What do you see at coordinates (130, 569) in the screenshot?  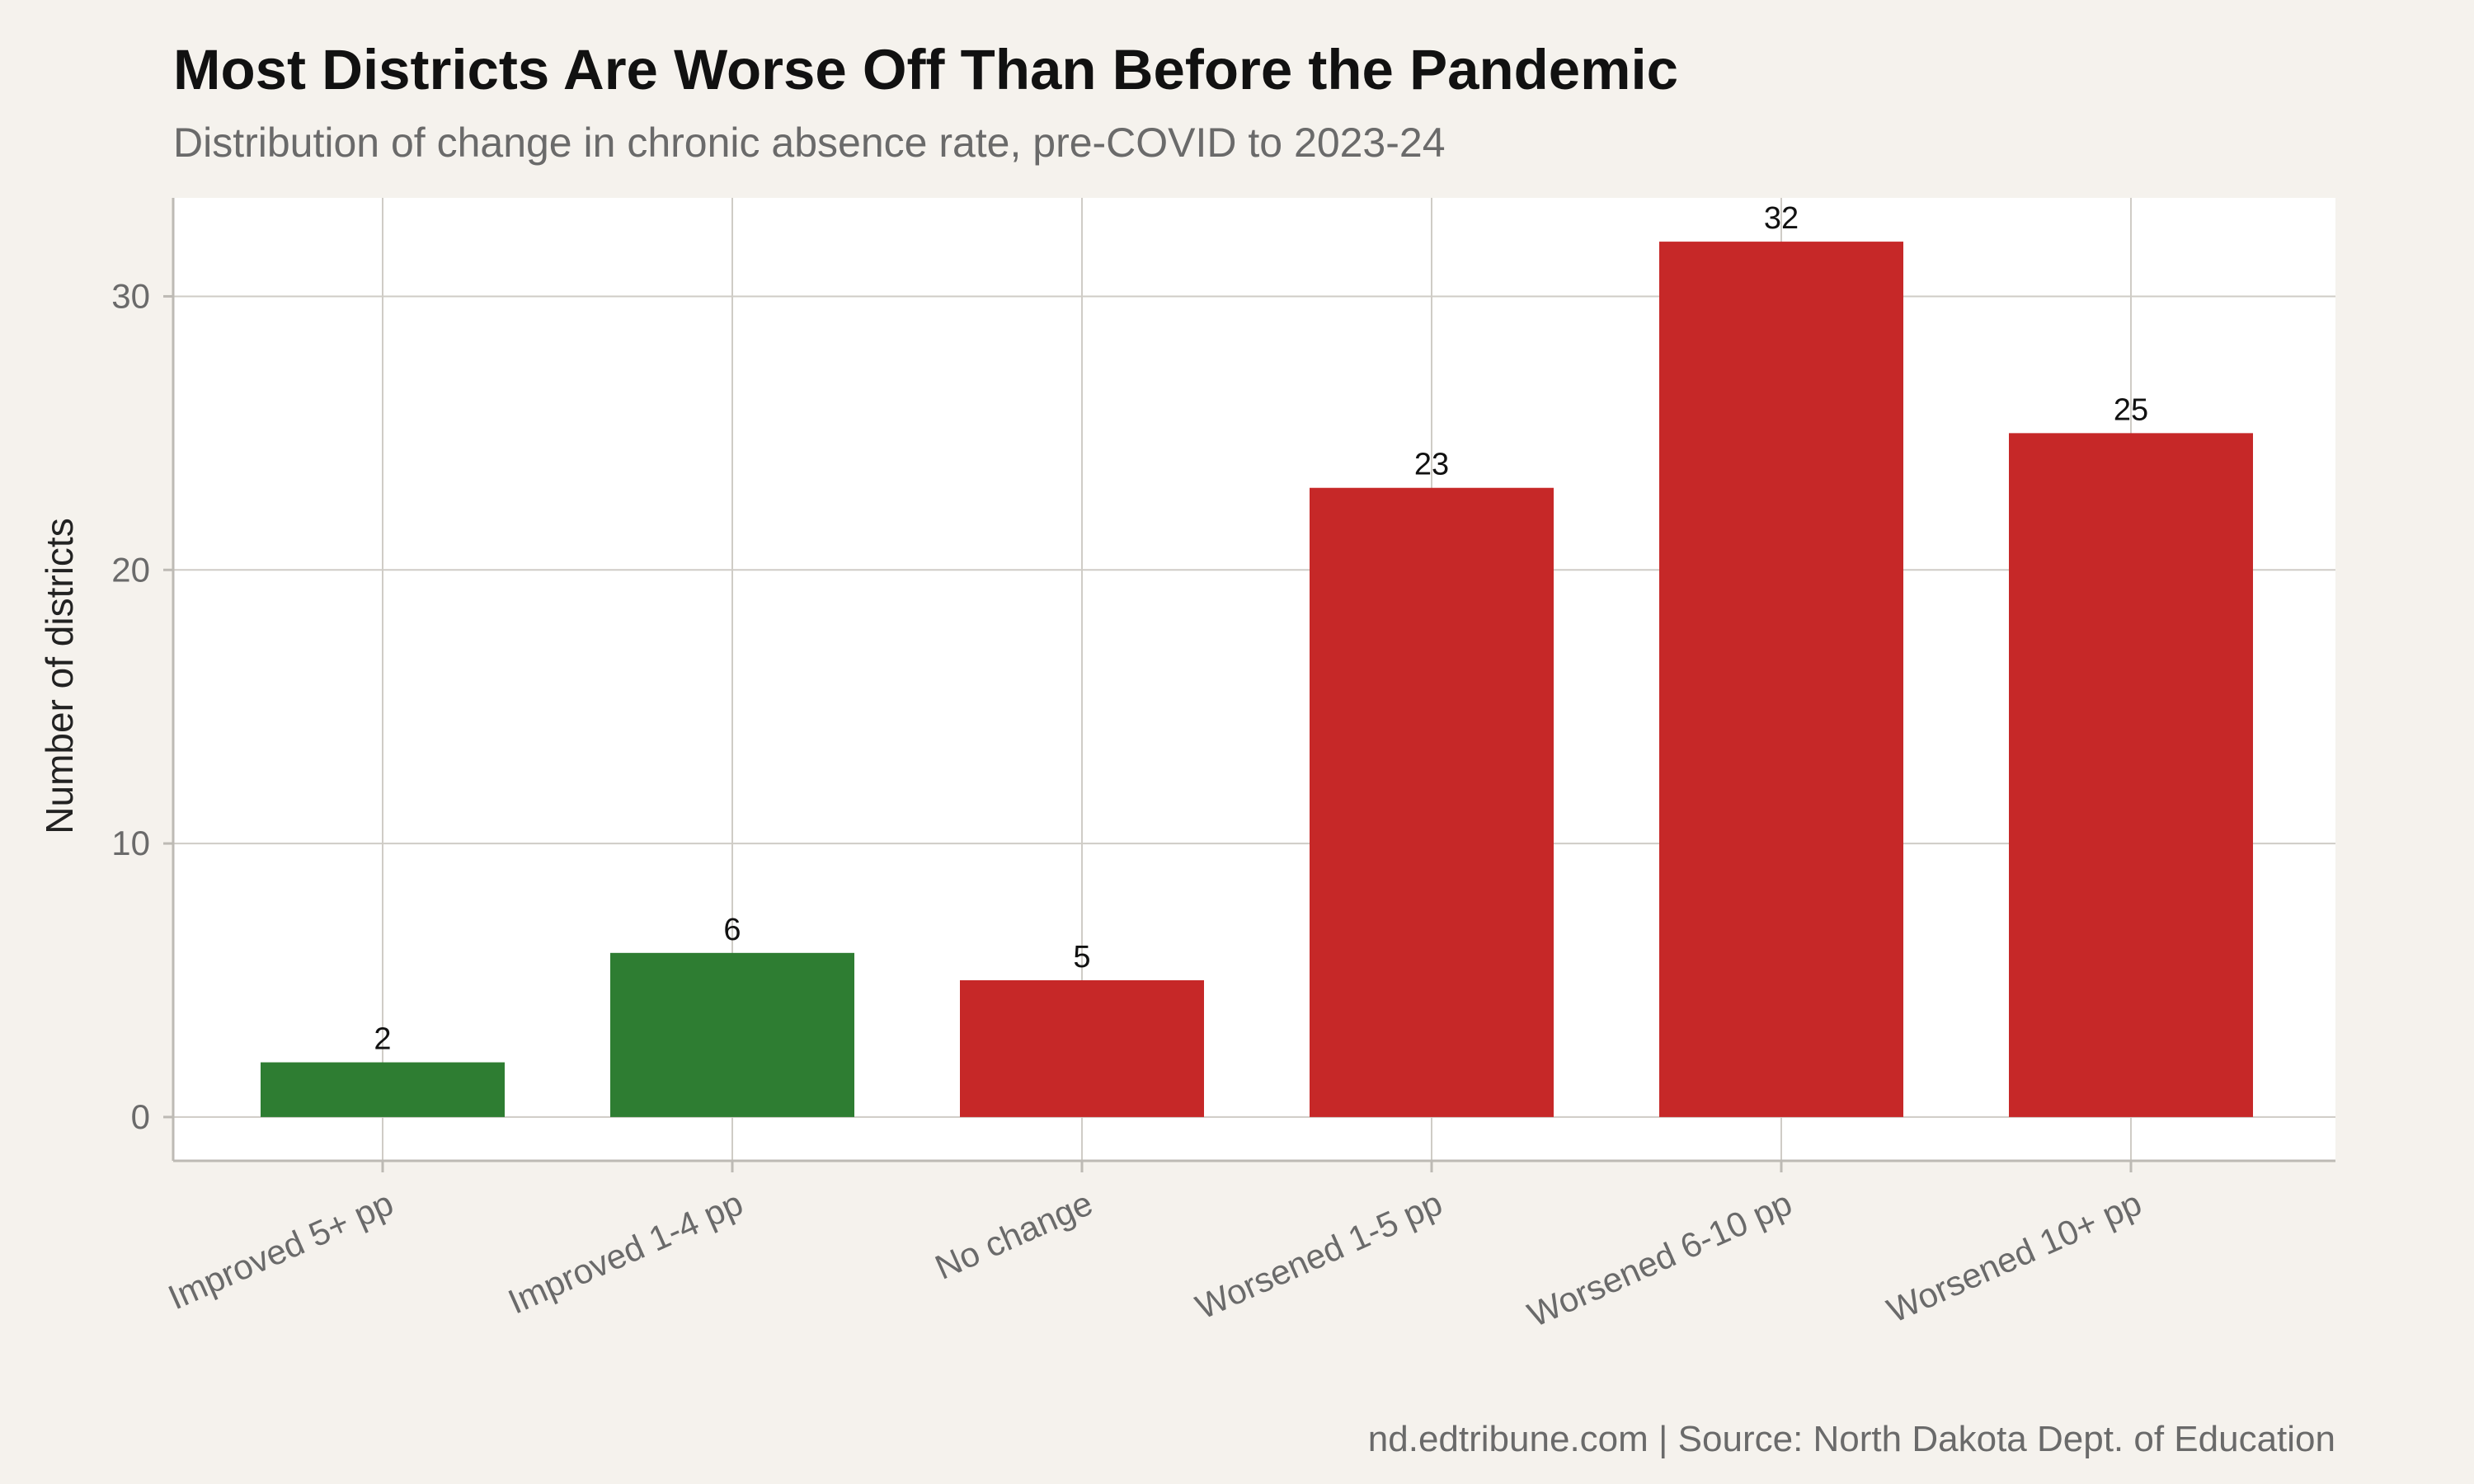 I see `y-tick-label: 20` at bounding box center [130, 569].